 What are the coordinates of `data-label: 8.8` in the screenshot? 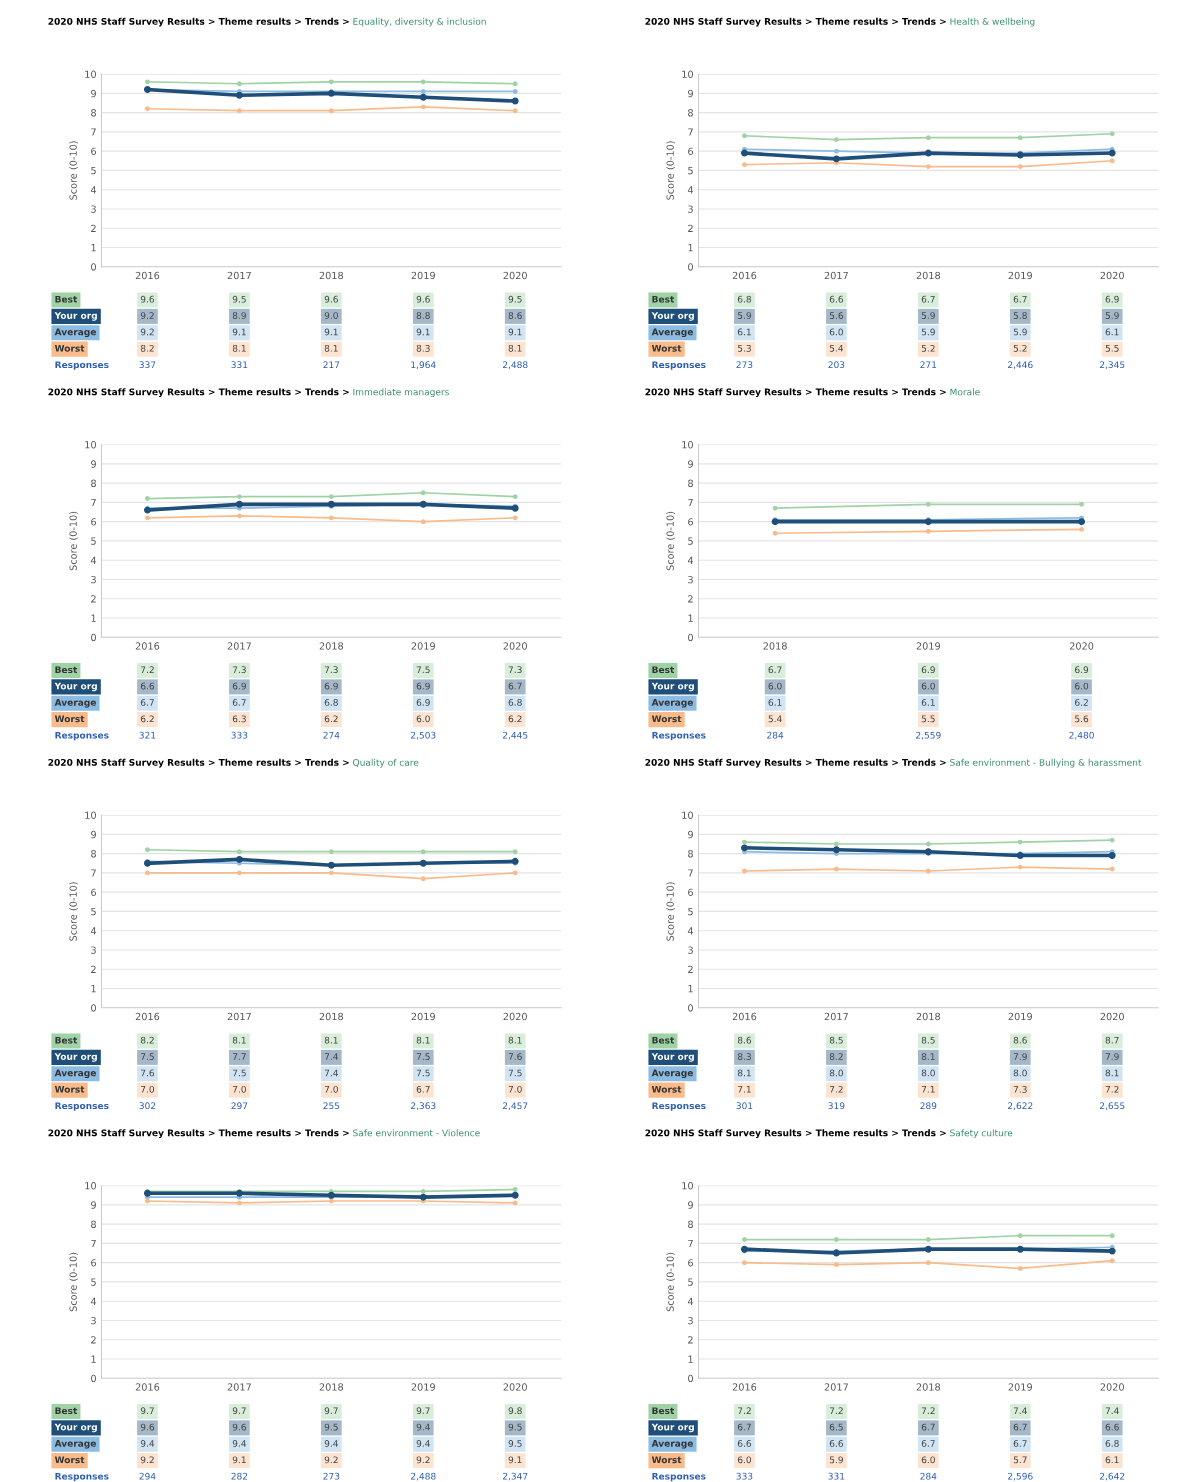 It's located at (423, 315).